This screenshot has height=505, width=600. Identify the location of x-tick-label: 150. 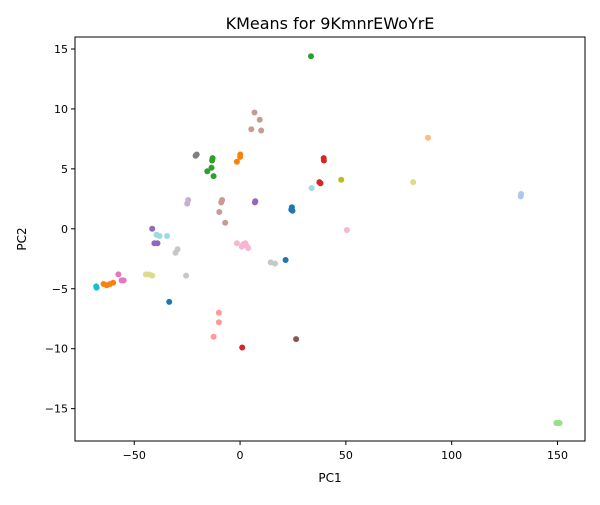
(557, 455).